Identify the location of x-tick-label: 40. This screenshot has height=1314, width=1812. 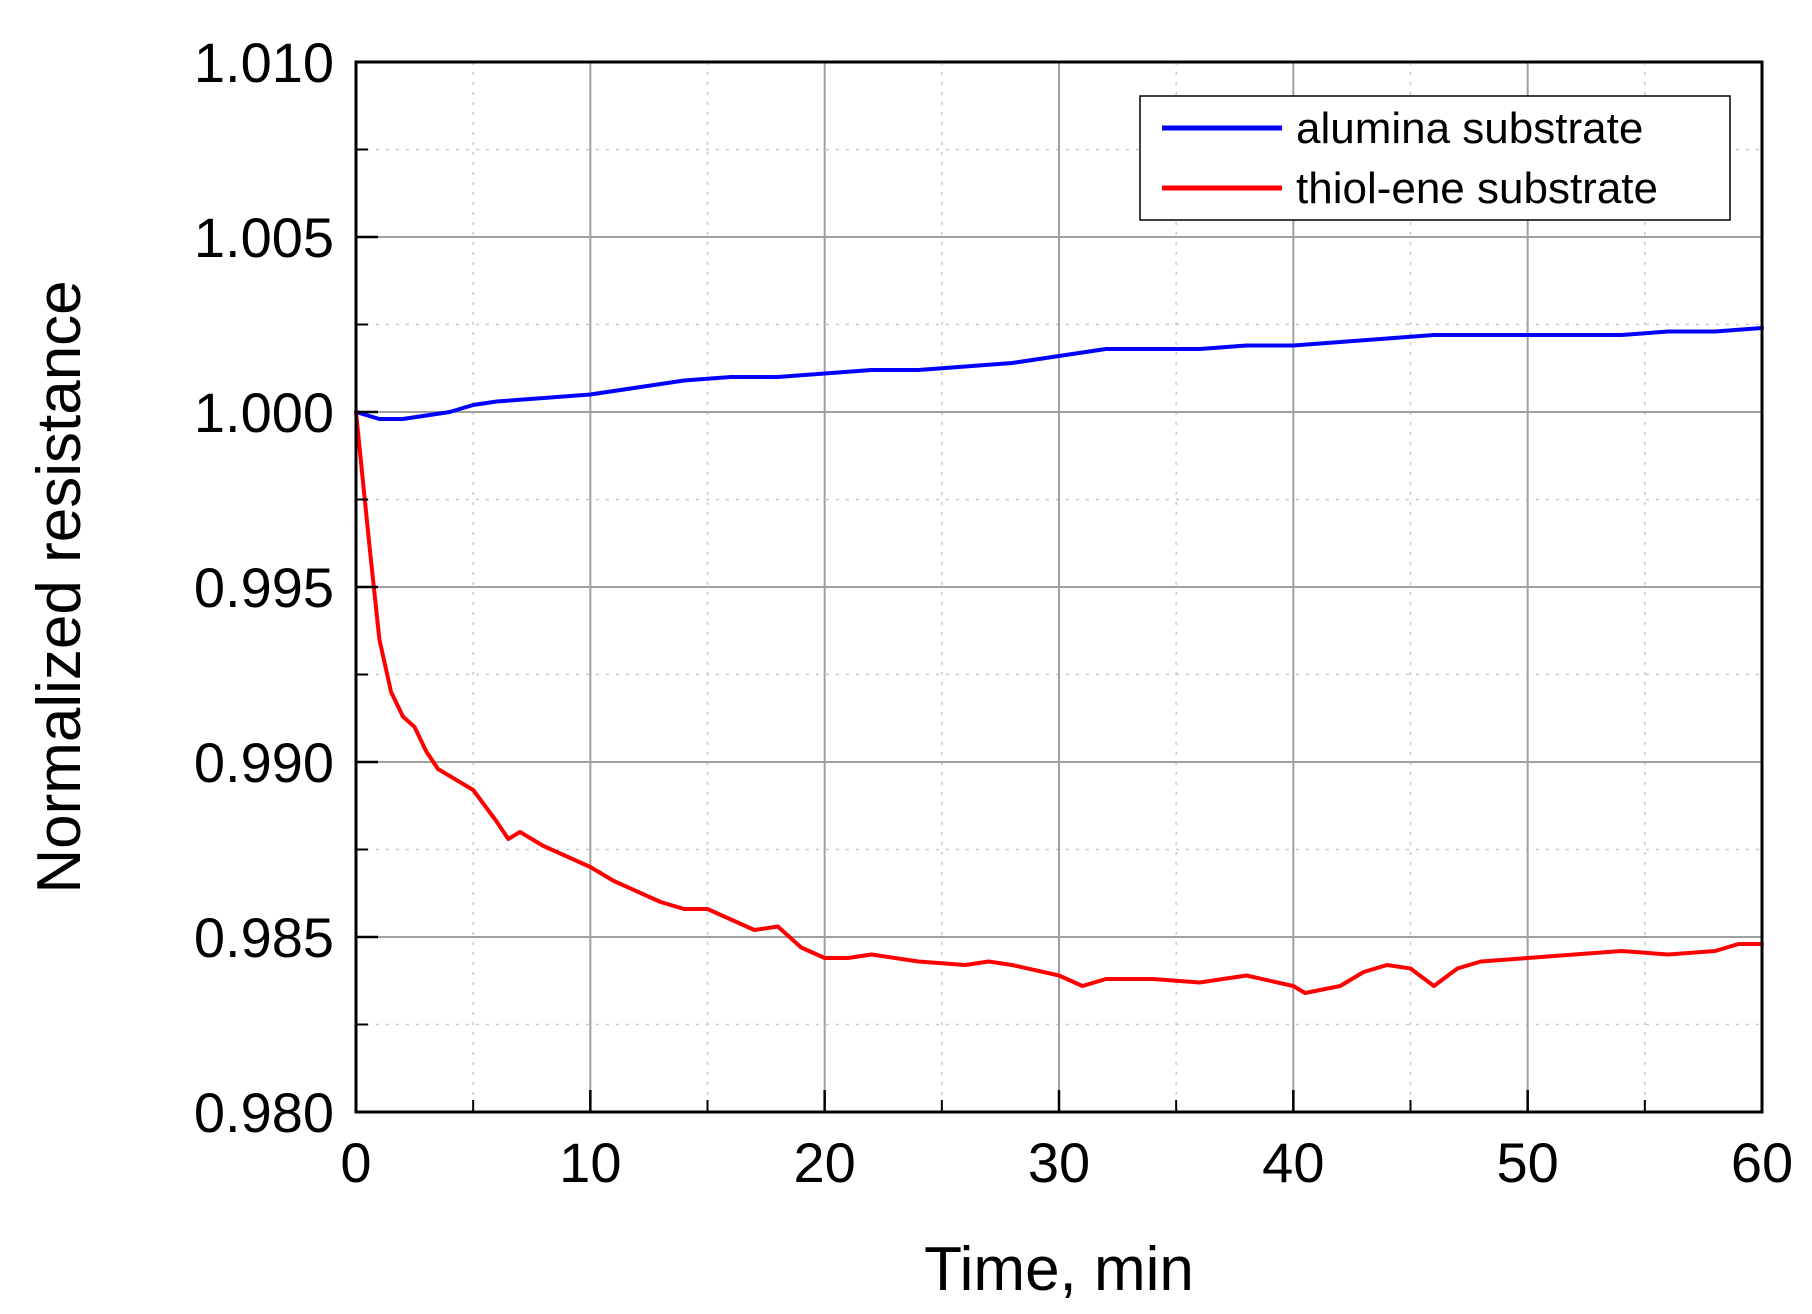
(1293, 1162).